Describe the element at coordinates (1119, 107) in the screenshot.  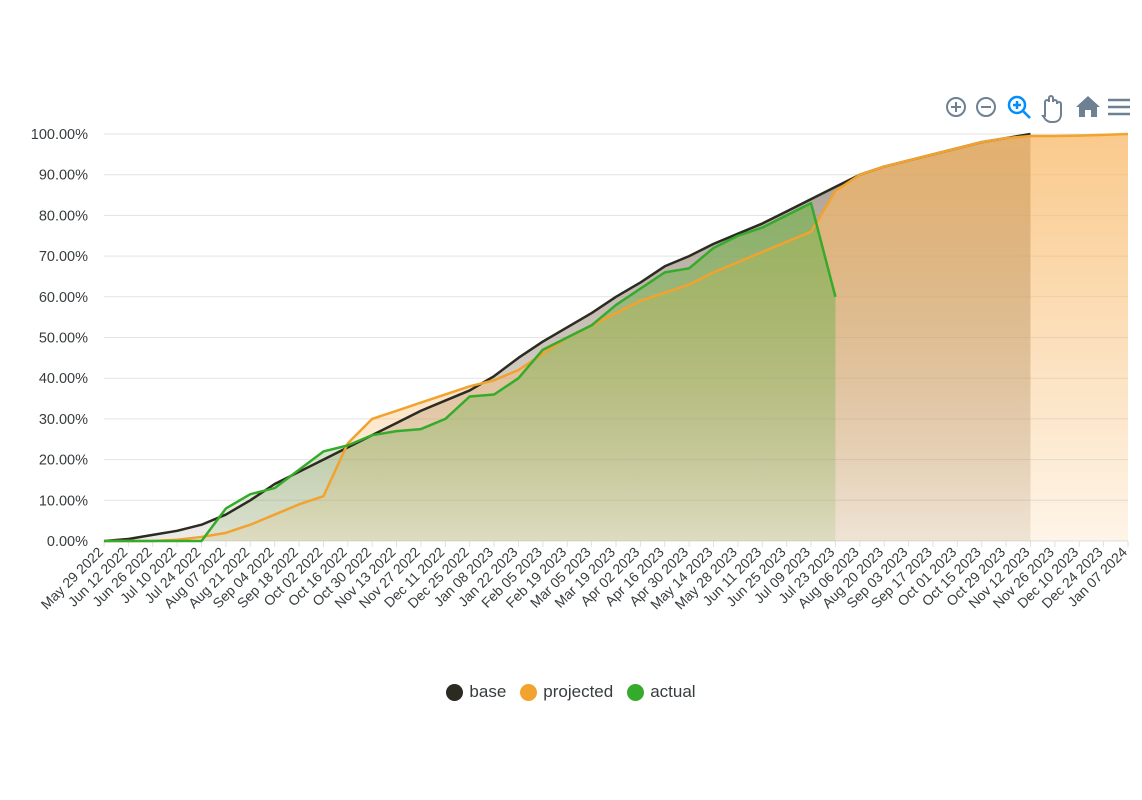
I see `menu-button` at that location.